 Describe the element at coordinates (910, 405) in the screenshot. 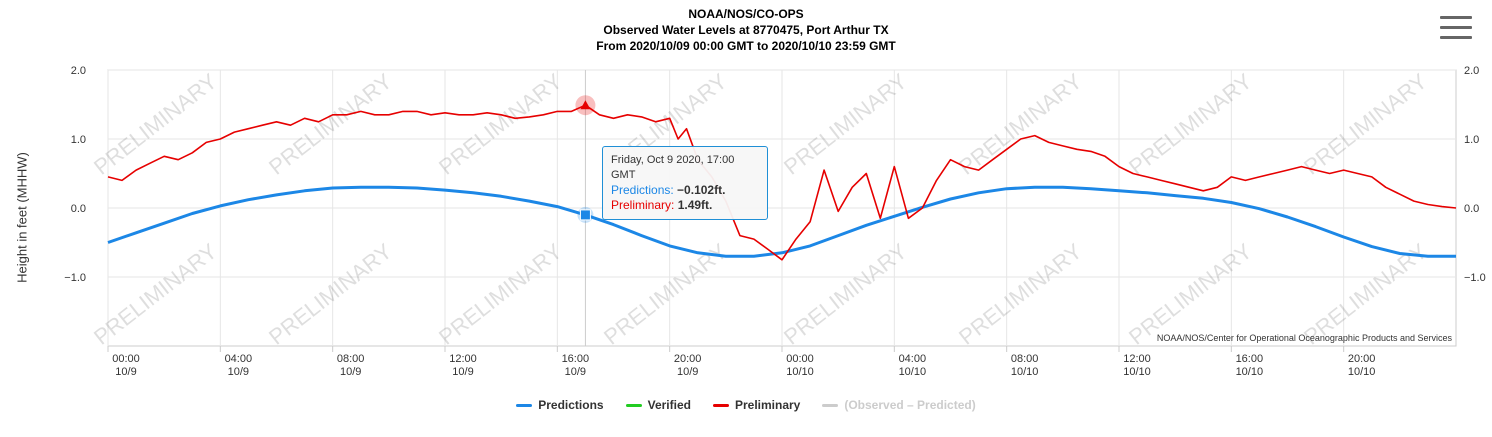

I see `legend-label-observed-minus-predicted: (Observed – Predicted)` at that location.